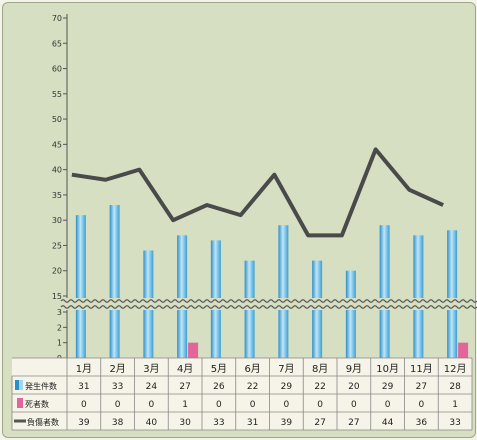 The image size is (477, 440). Describe the element at coordinates (57, 144) in the screenshot. I see `y-tick-label: 45` at that location.